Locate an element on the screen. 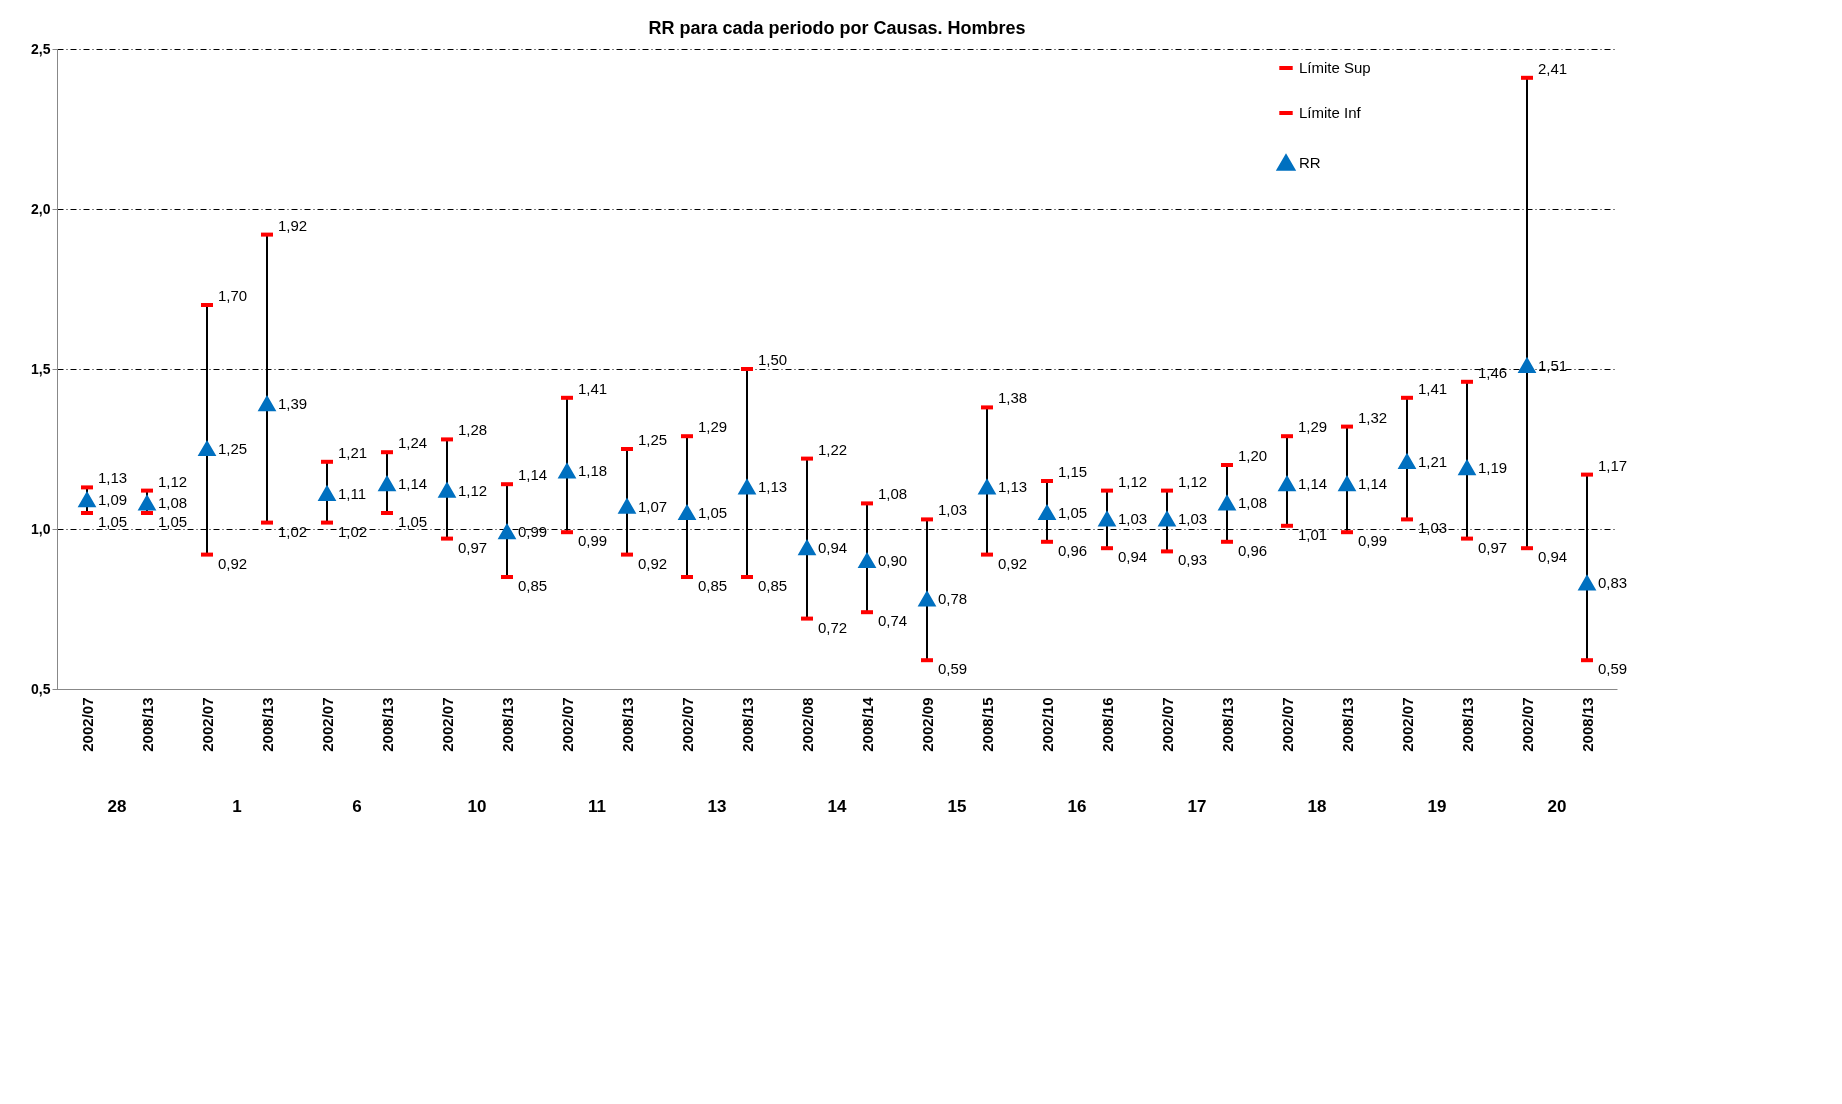  x-tick-label: 2008/15 is located at coordinates (987, 724).